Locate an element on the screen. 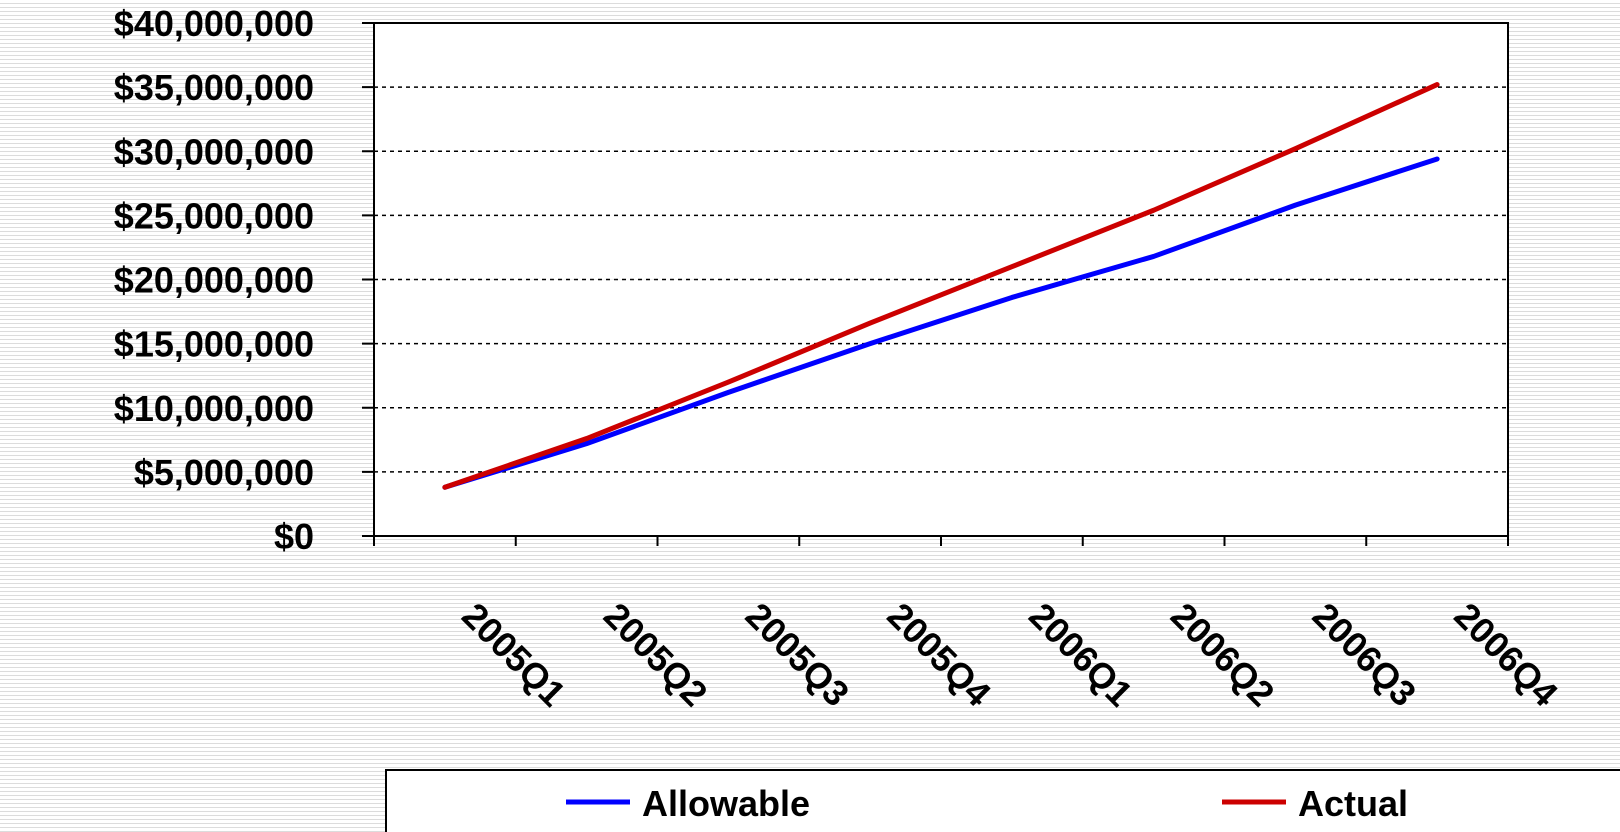 Image resolution: width=1620 pixels, height=832 pixels. y-tick-label: $0 is located at coordinates (294, 536).